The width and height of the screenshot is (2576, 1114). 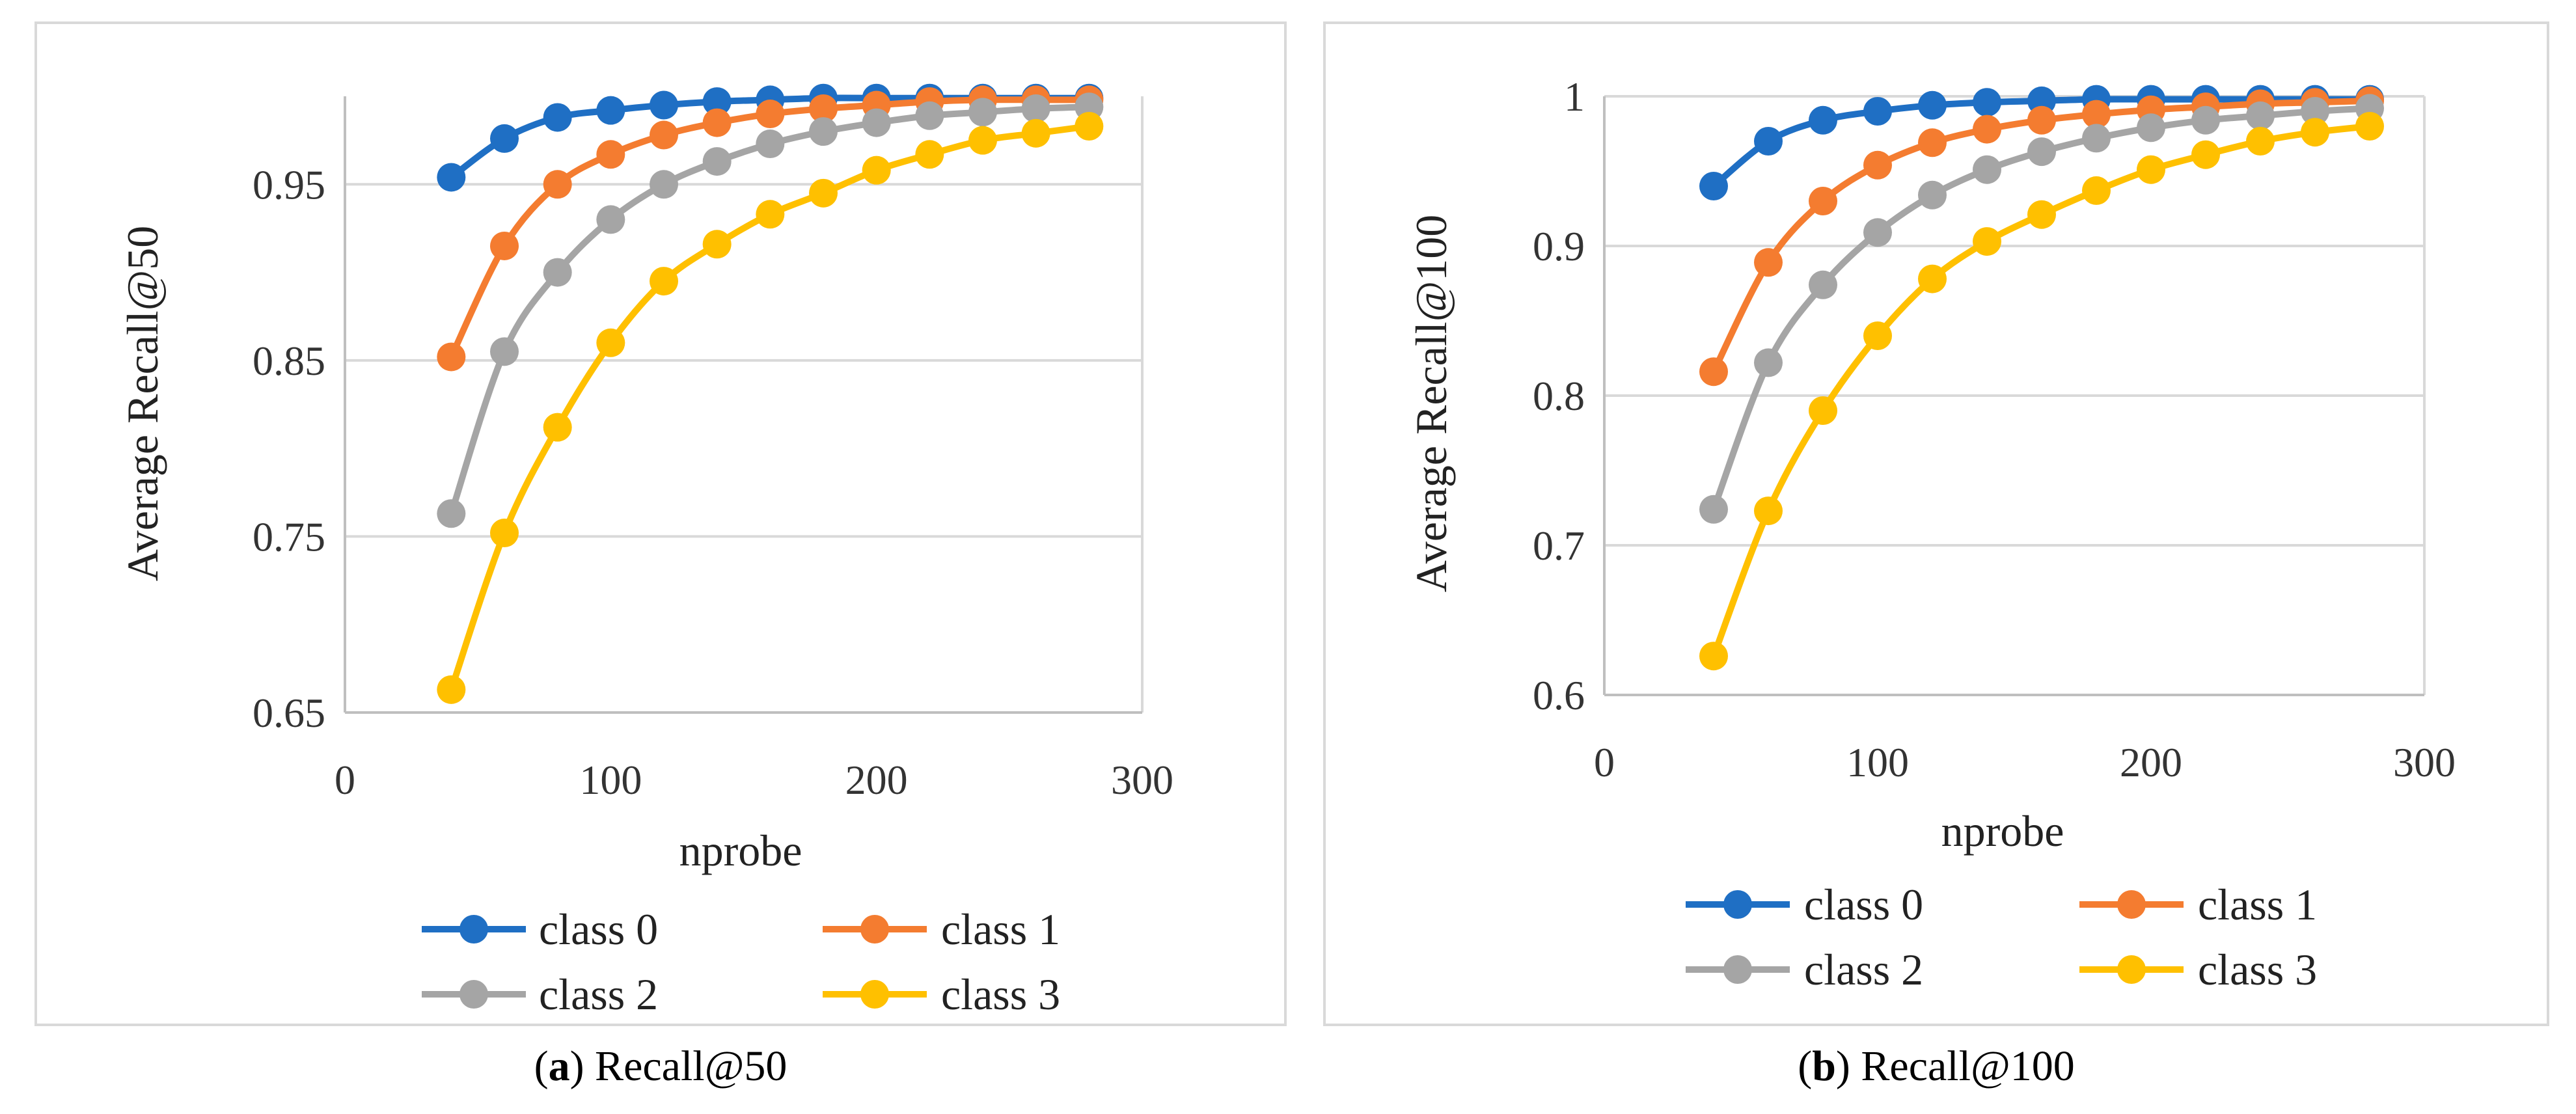 I want to click on y-tick-label: 0.9, so click(x=1559, y=246).